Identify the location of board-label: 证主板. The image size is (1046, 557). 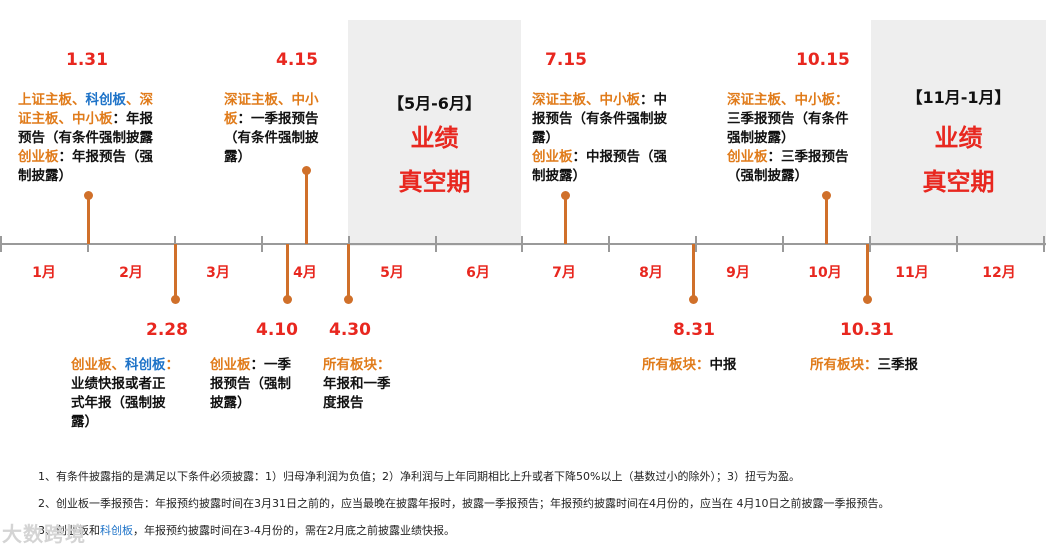
(38, 119).